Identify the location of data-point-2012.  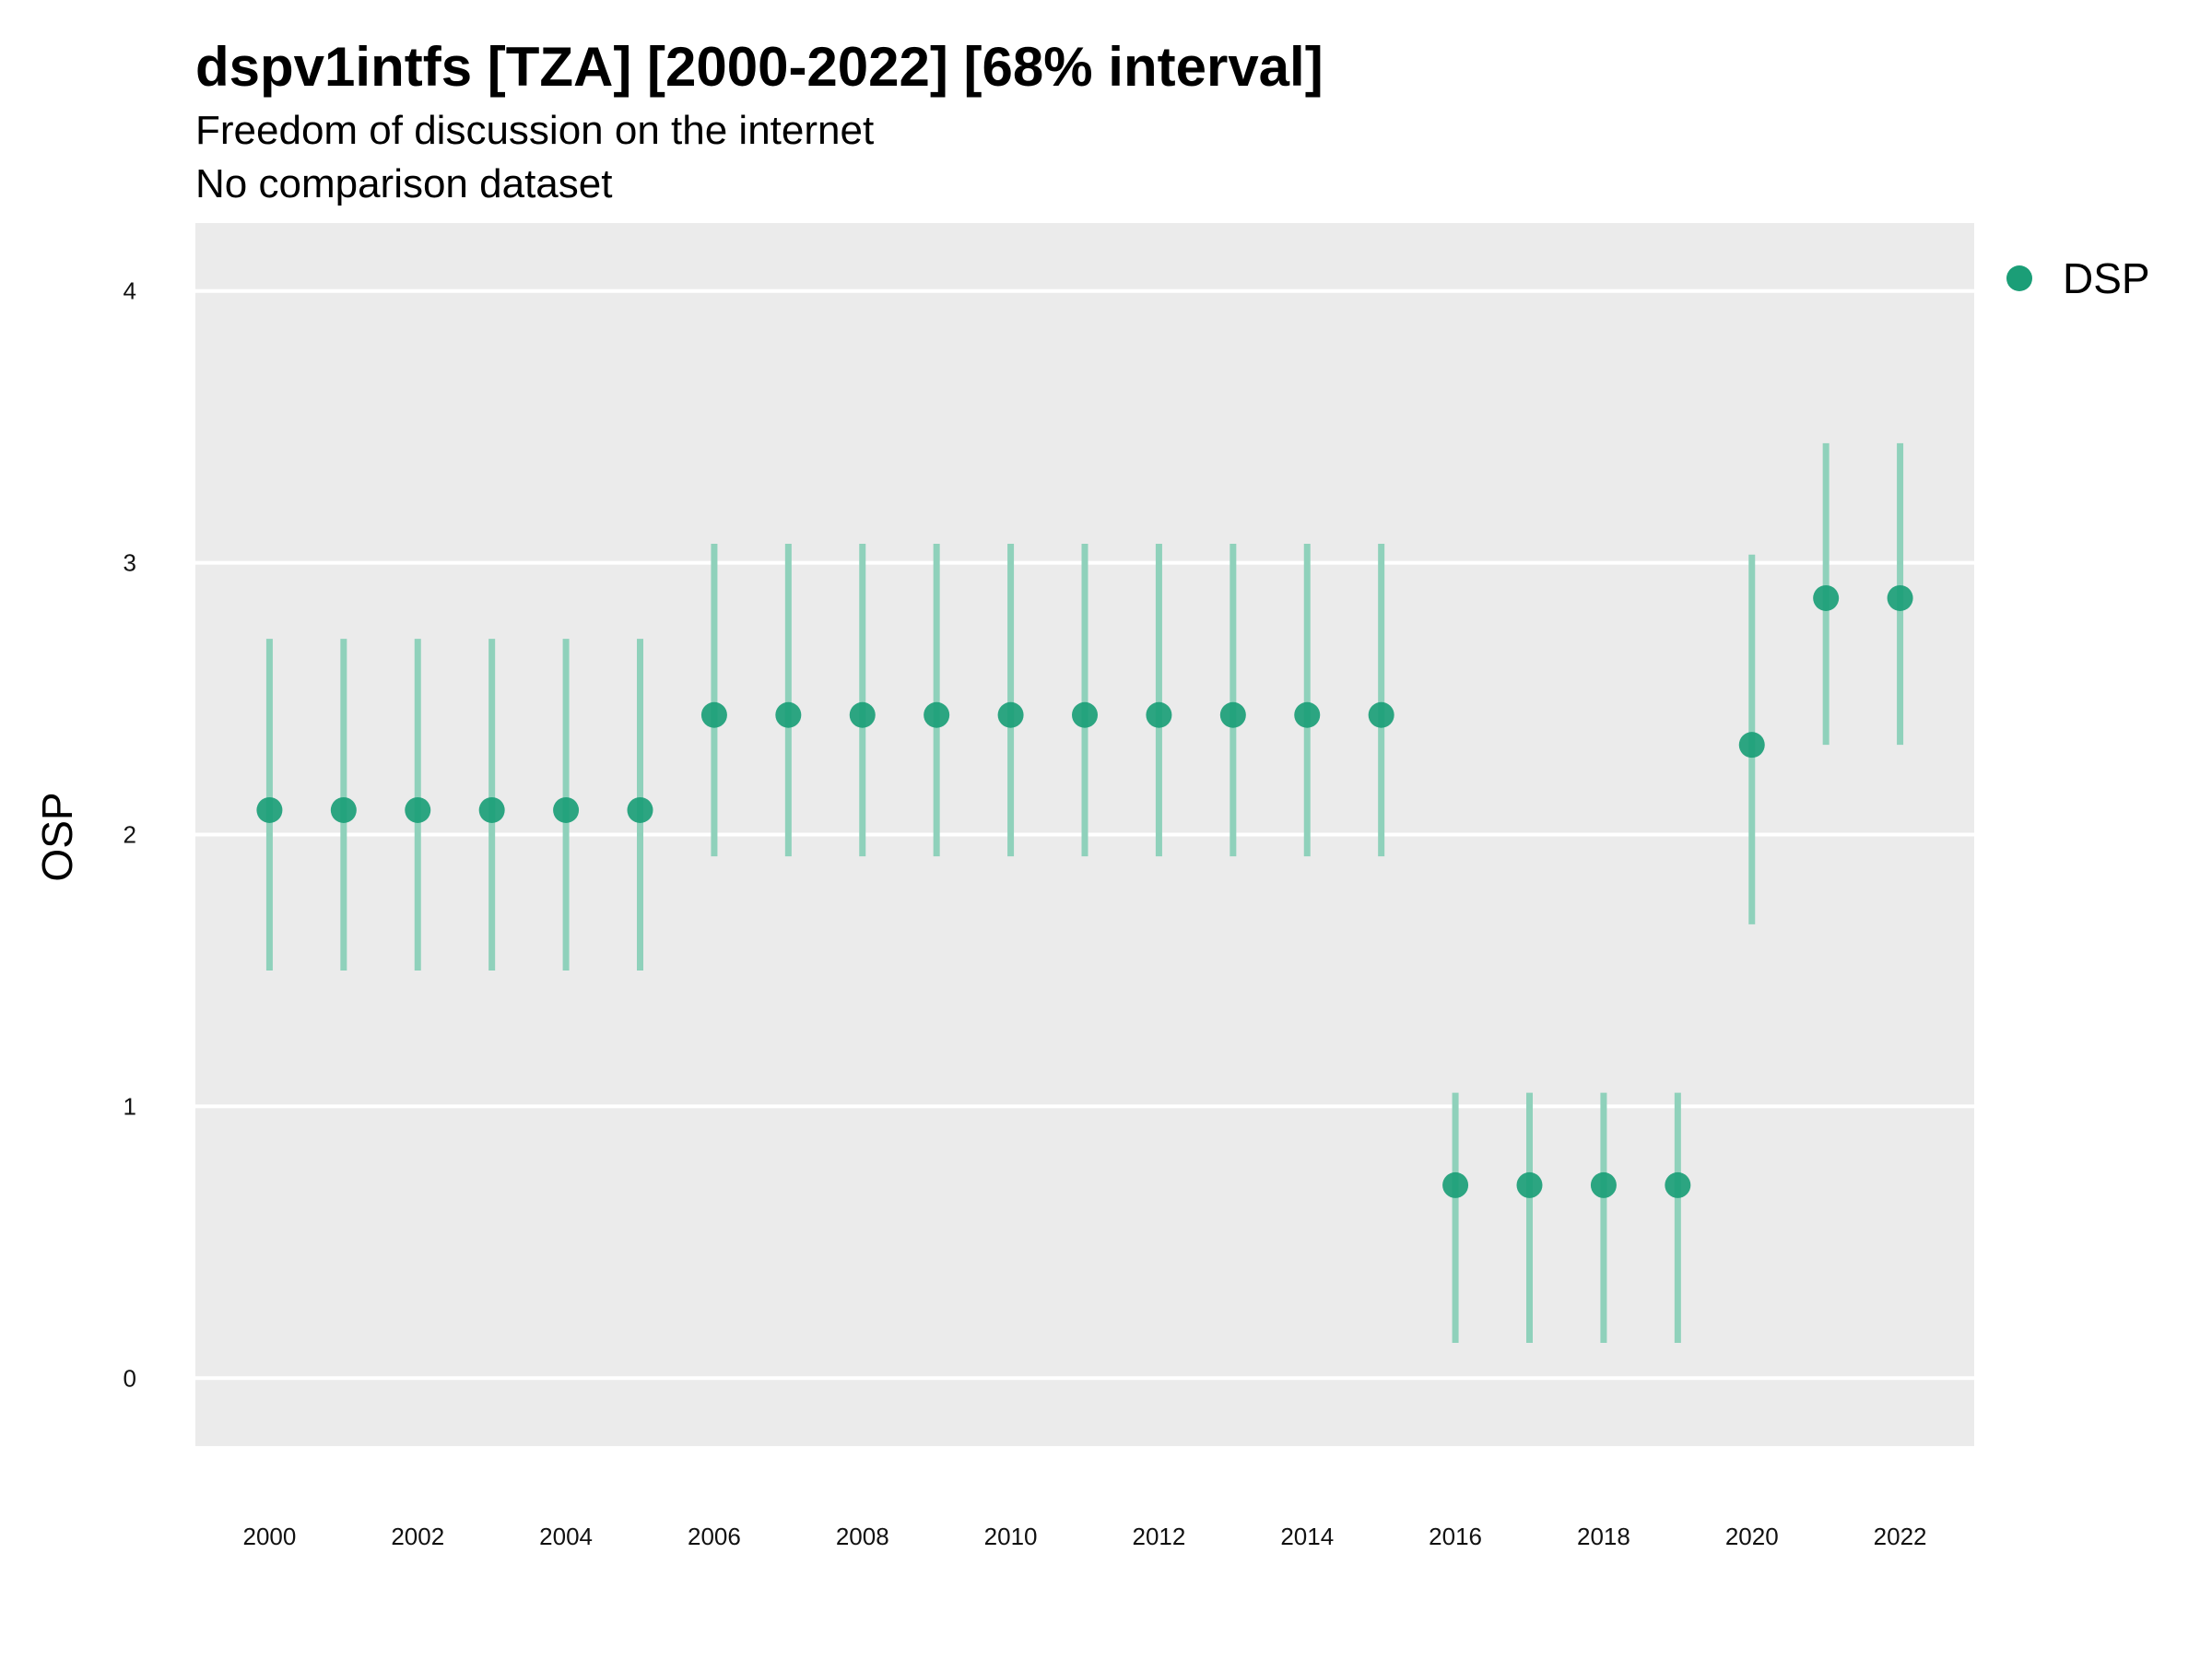
(1159, 714).